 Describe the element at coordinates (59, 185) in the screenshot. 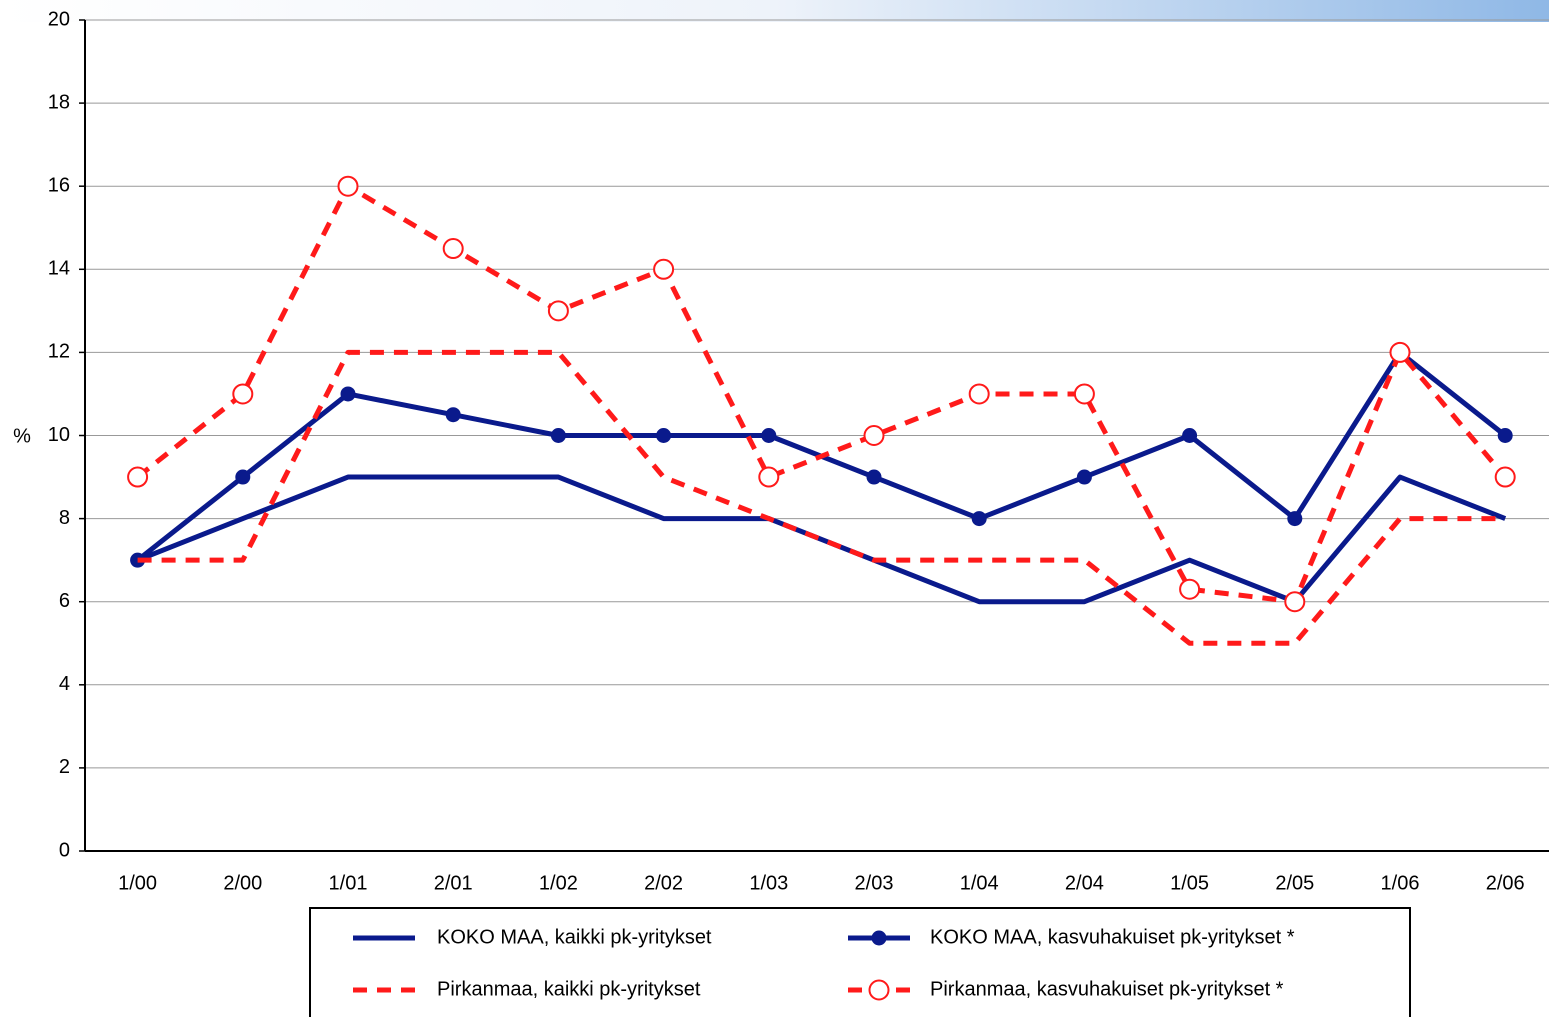

I see `y-tick-label: 16` at that location.